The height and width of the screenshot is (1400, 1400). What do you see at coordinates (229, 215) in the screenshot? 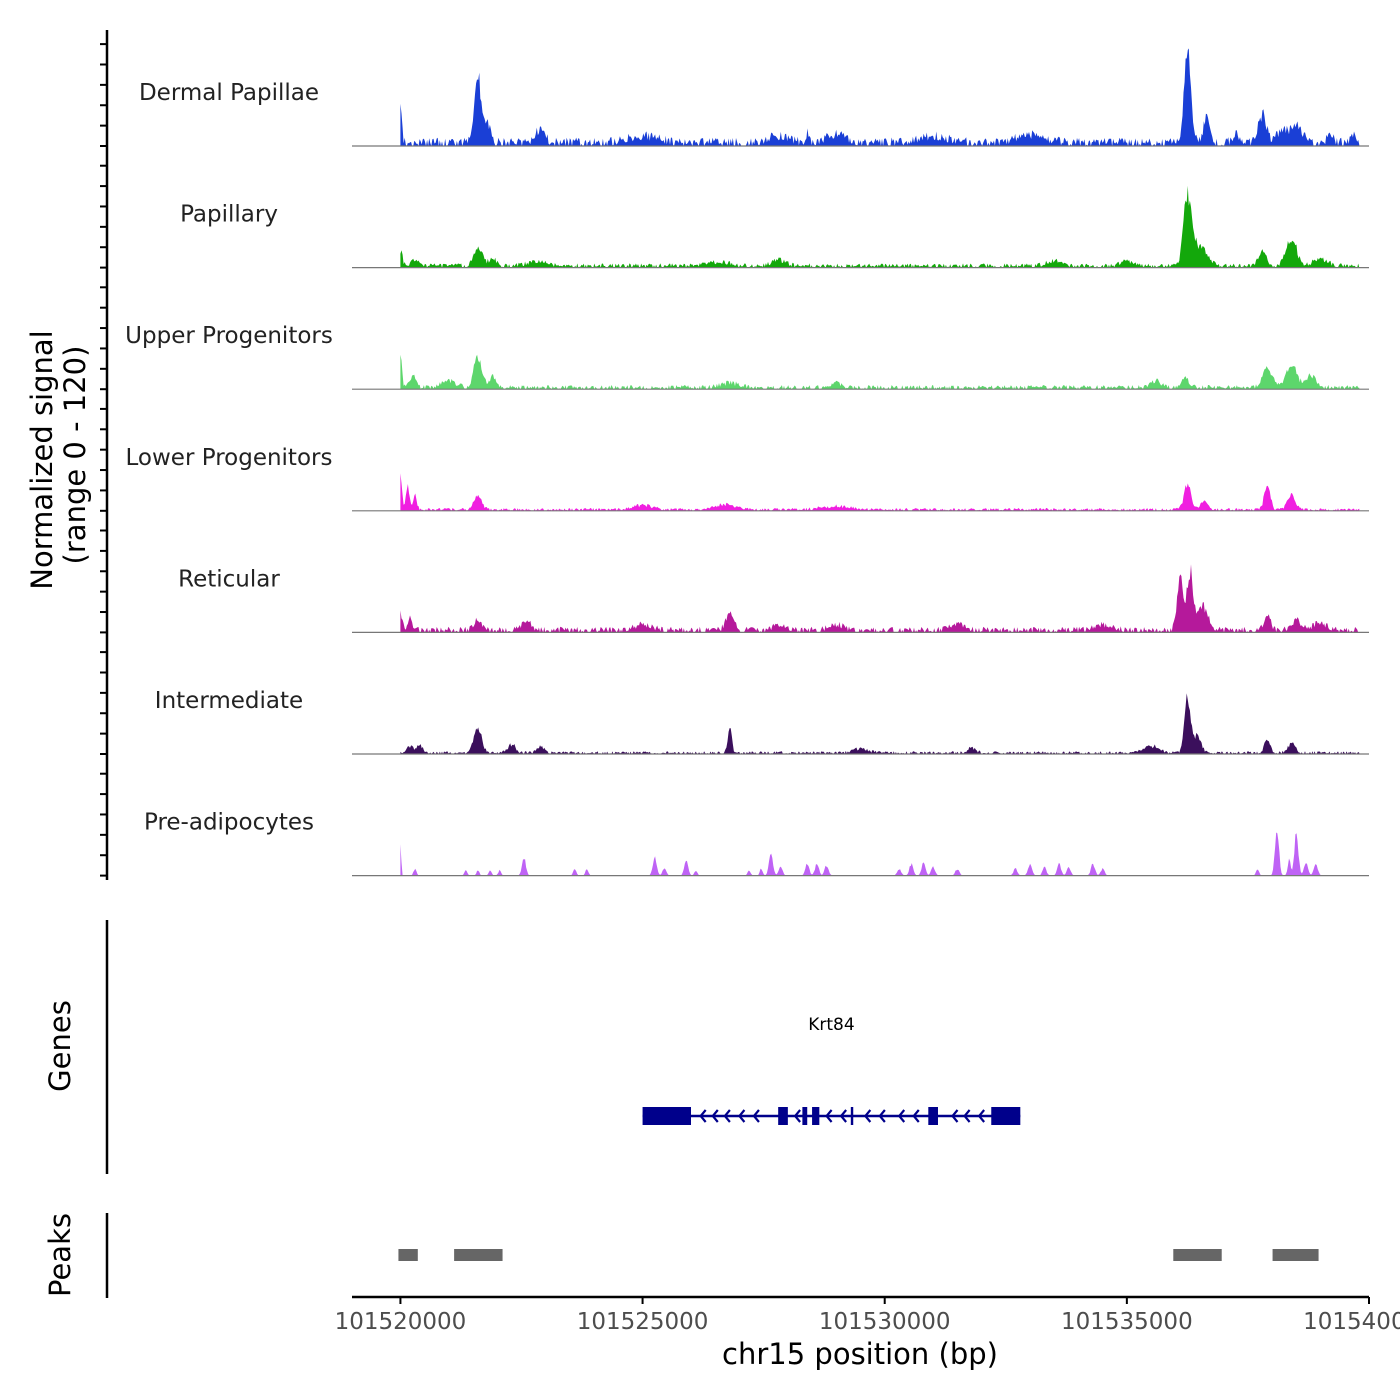
I see `track-label: Papillary` at bounding box center [229, 215].